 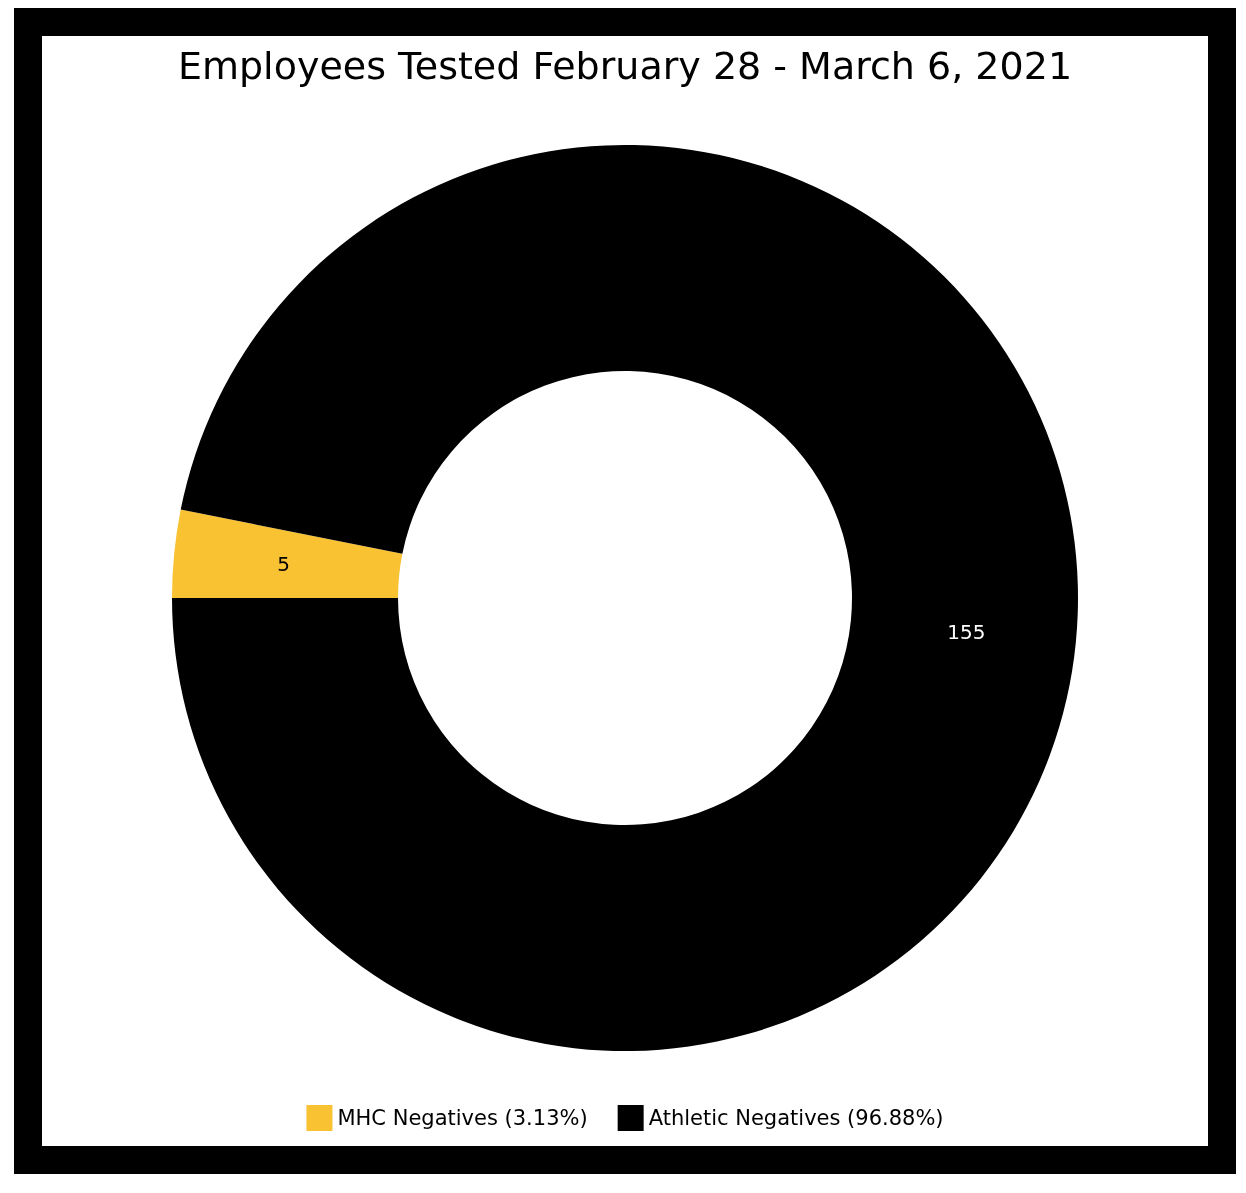 What do you see at coordinates (796, 1118) in the screenshot?
I see `legend-label: Athletic Negatives (96.88%)` at bounding box center [796, 1118].